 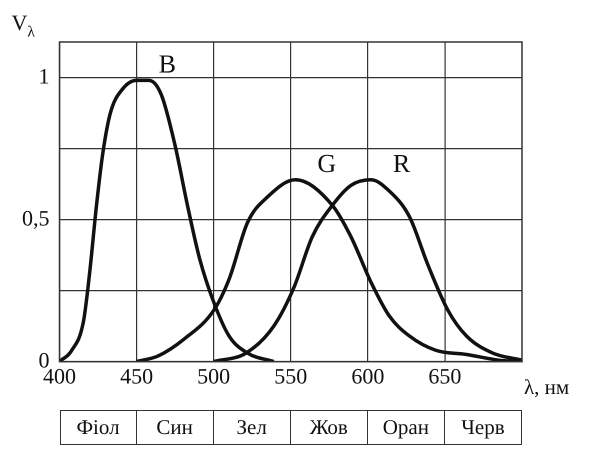 I want to click on text: Жов, so click(x=329, y=427).